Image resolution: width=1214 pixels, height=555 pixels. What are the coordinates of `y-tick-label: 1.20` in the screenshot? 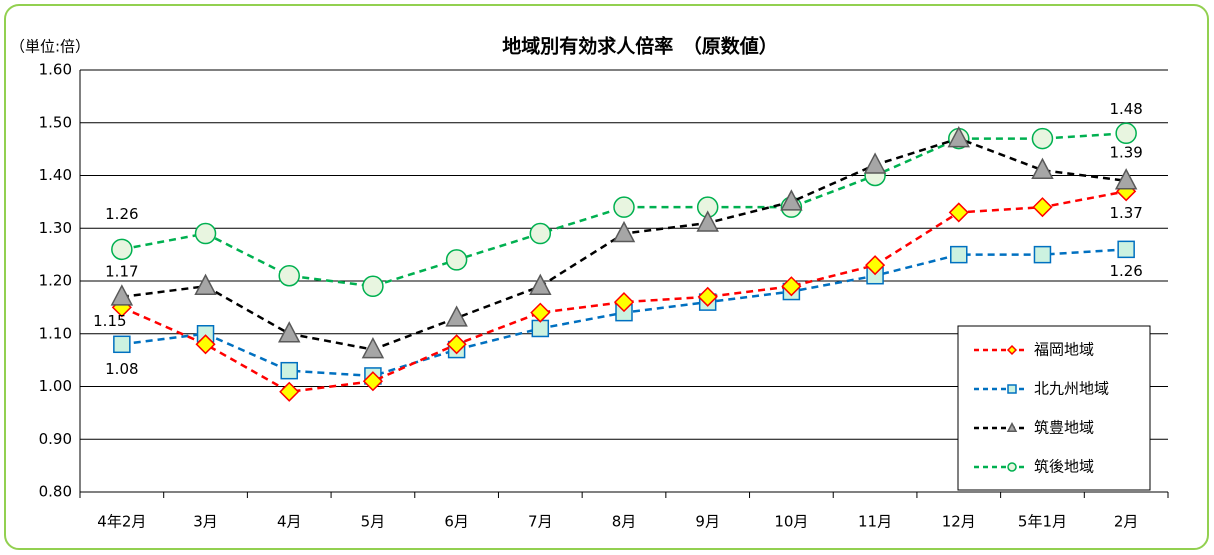 It's located at (55, 281).